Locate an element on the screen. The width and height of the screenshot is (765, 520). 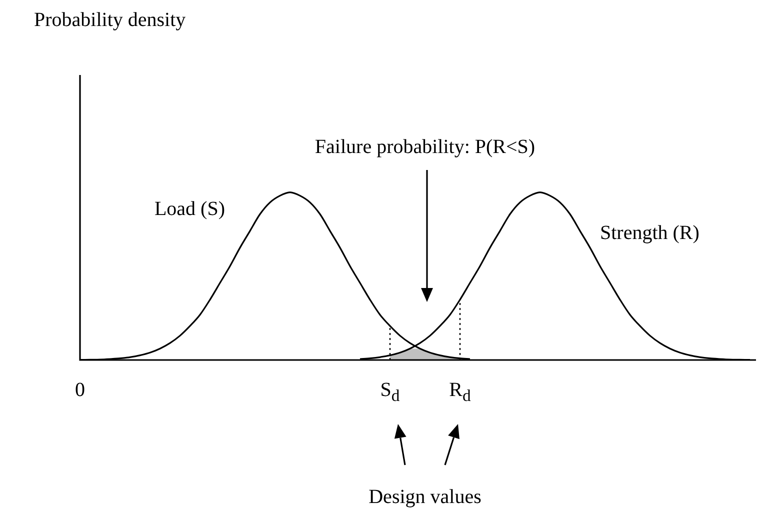
text: Probability density is located at coordinates (110, 20).